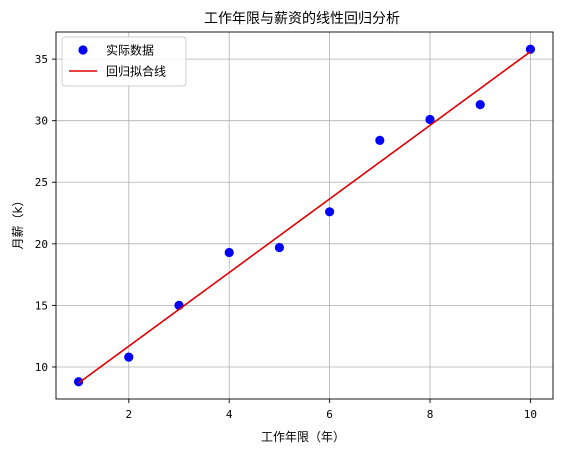 The image size is (561, 453). What do you see at coordinates (83, 50) in the screenshot?
I see `legend-scatter-marker` at bounding box center [83, 50].